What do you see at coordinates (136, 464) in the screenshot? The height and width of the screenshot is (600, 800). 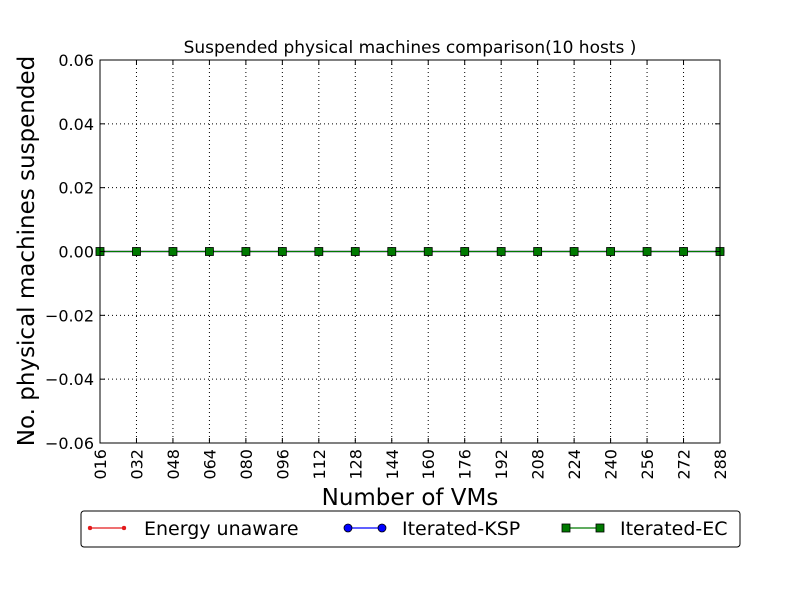 I see `x-tick-label: 032` at bounding box center [136, 464].